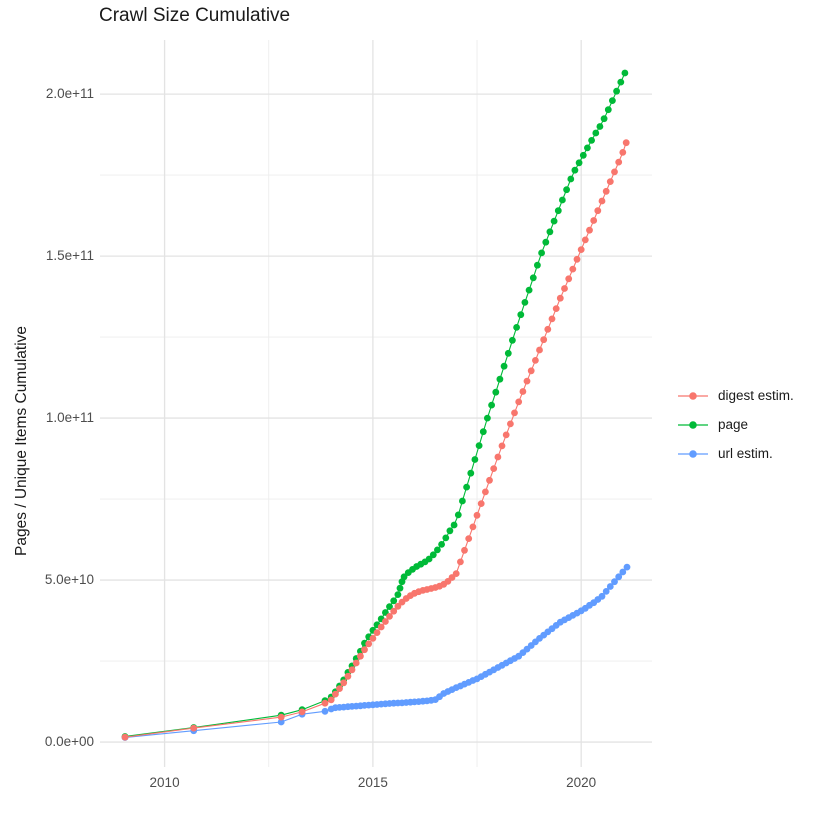 The image size is (826, 827). I want to click on legend-item: page, so click(735, 424).